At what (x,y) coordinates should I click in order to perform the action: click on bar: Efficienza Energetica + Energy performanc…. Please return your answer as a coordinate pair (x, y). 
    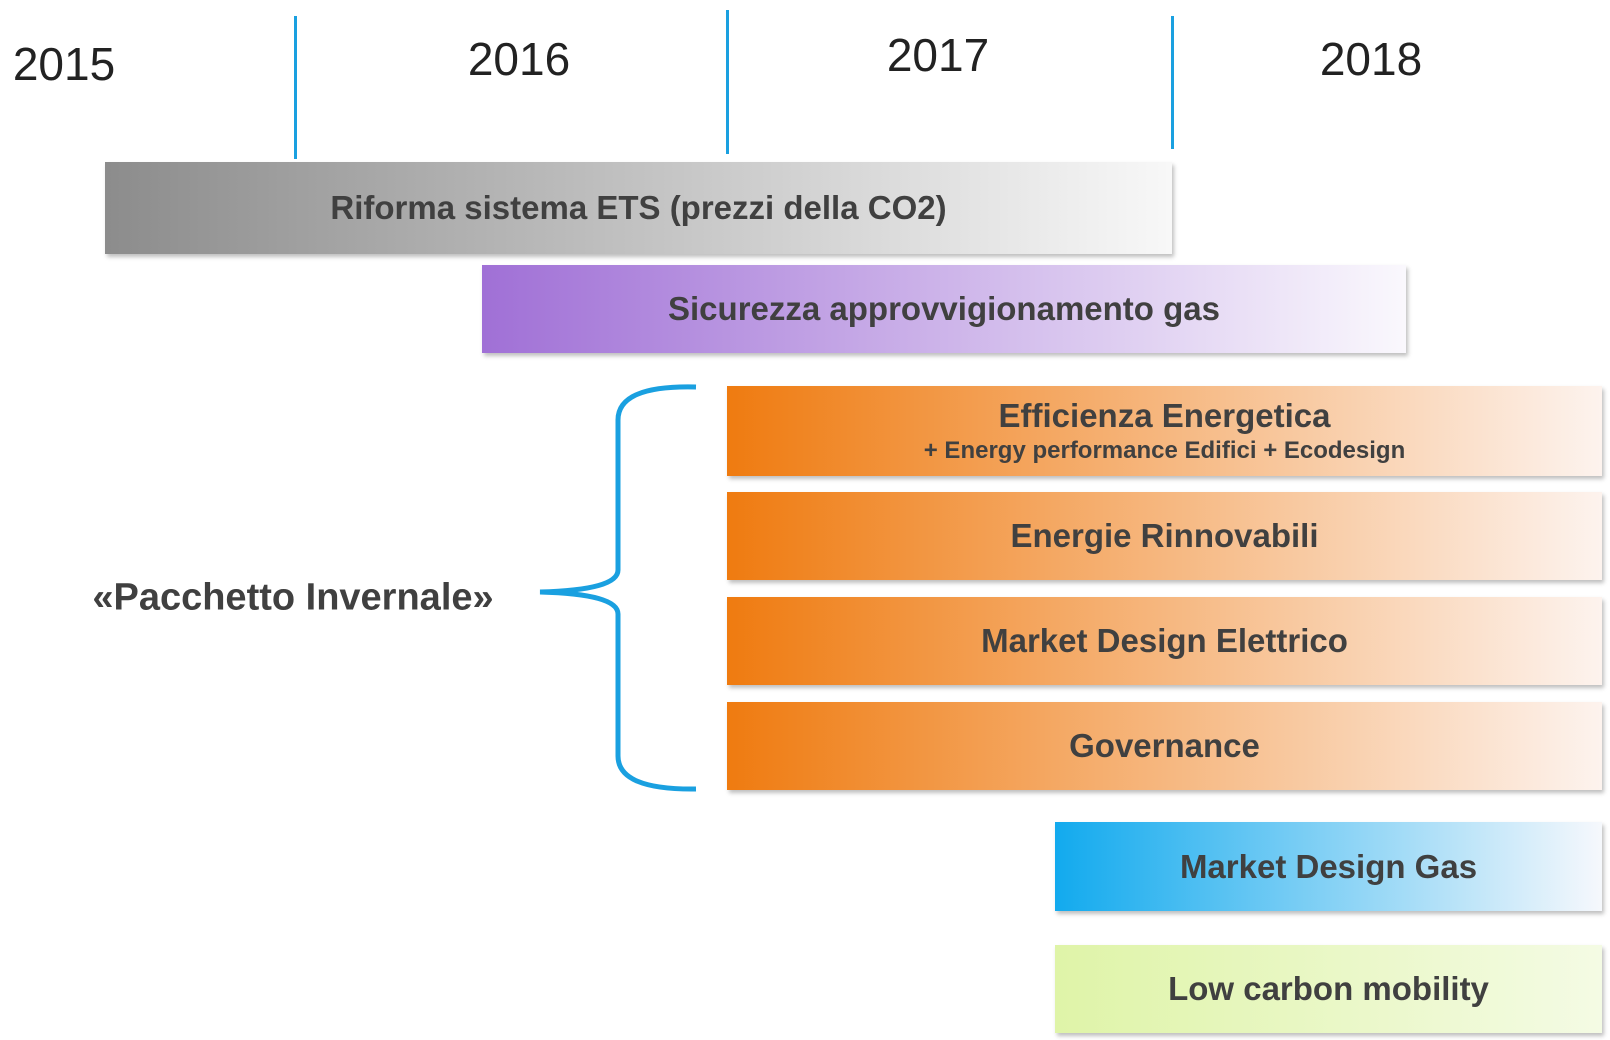
    Looking at the image, I should click on (1164, 431).